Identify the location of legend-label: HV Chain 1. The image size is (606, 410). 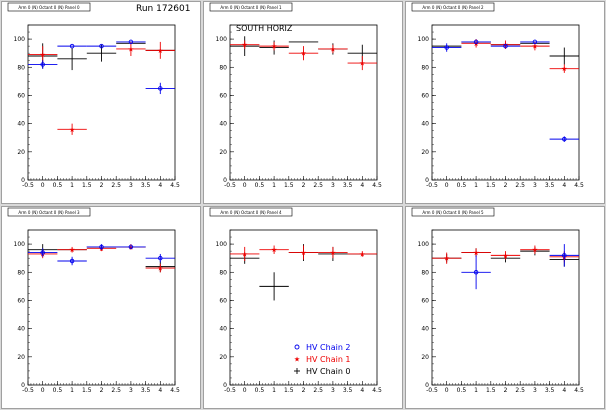
(328, 359).